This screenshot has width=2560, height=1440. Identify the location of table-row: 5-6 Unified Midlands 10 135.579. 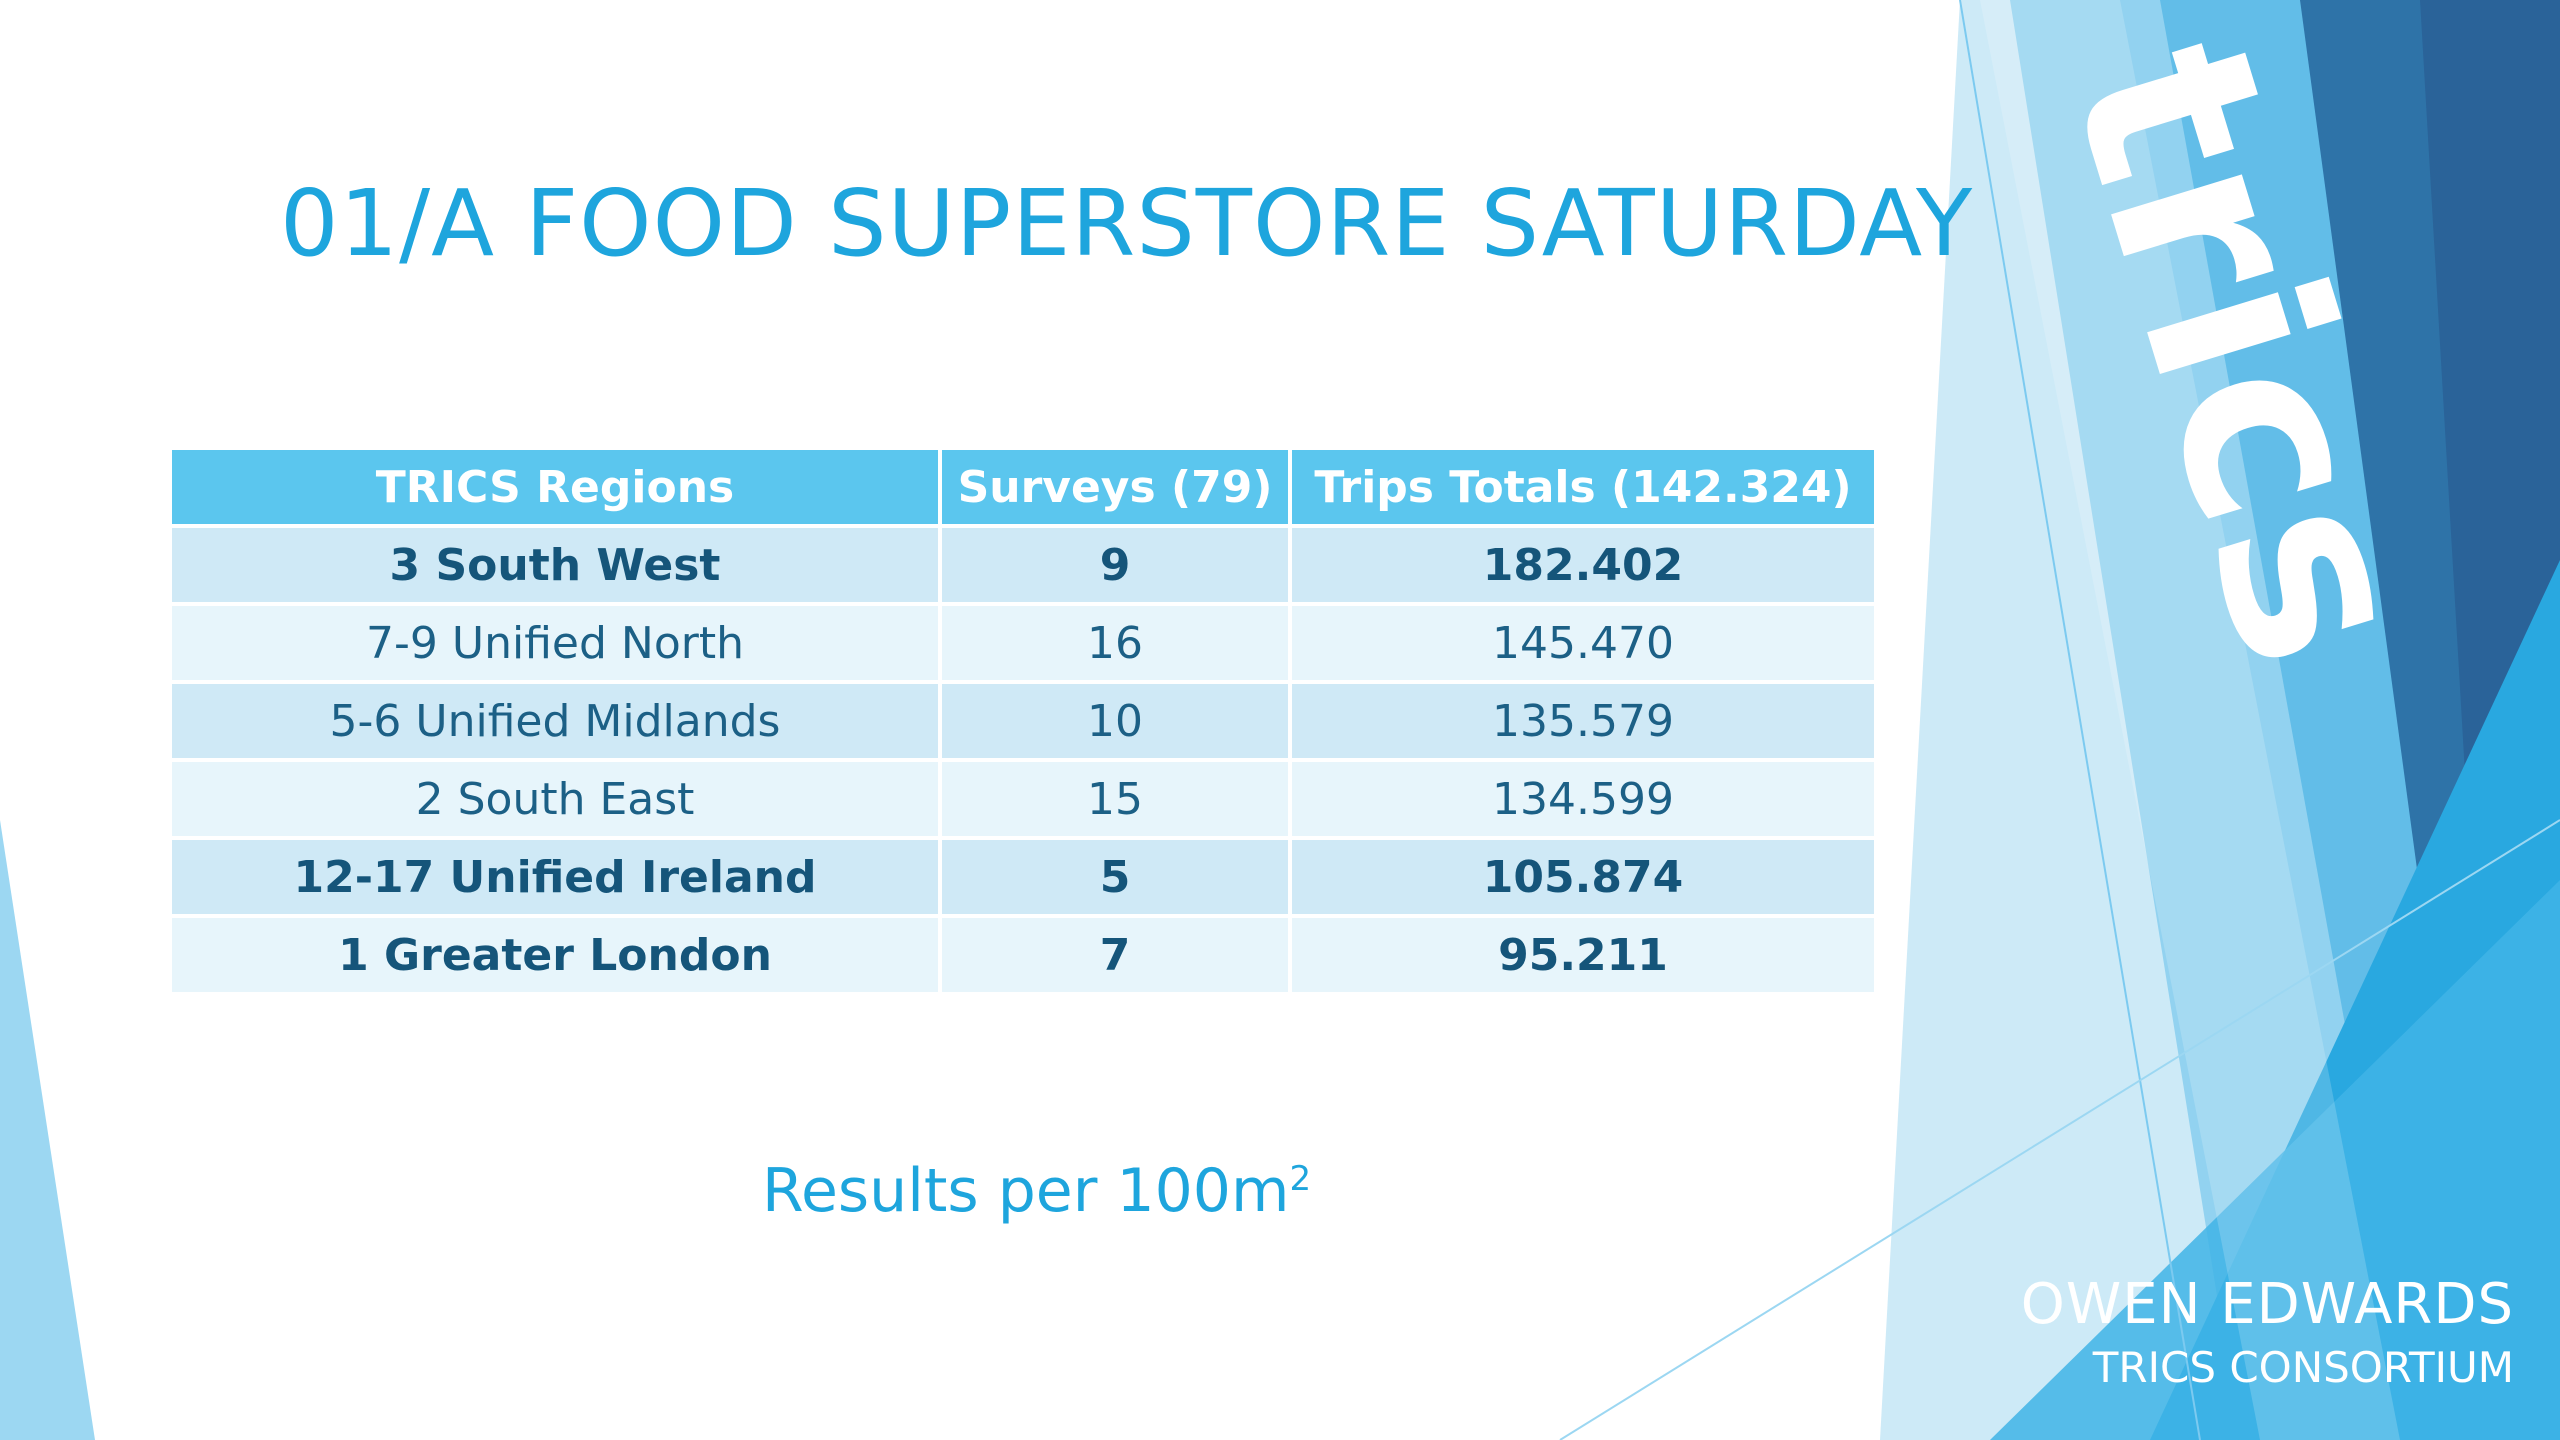
(1023, 721).